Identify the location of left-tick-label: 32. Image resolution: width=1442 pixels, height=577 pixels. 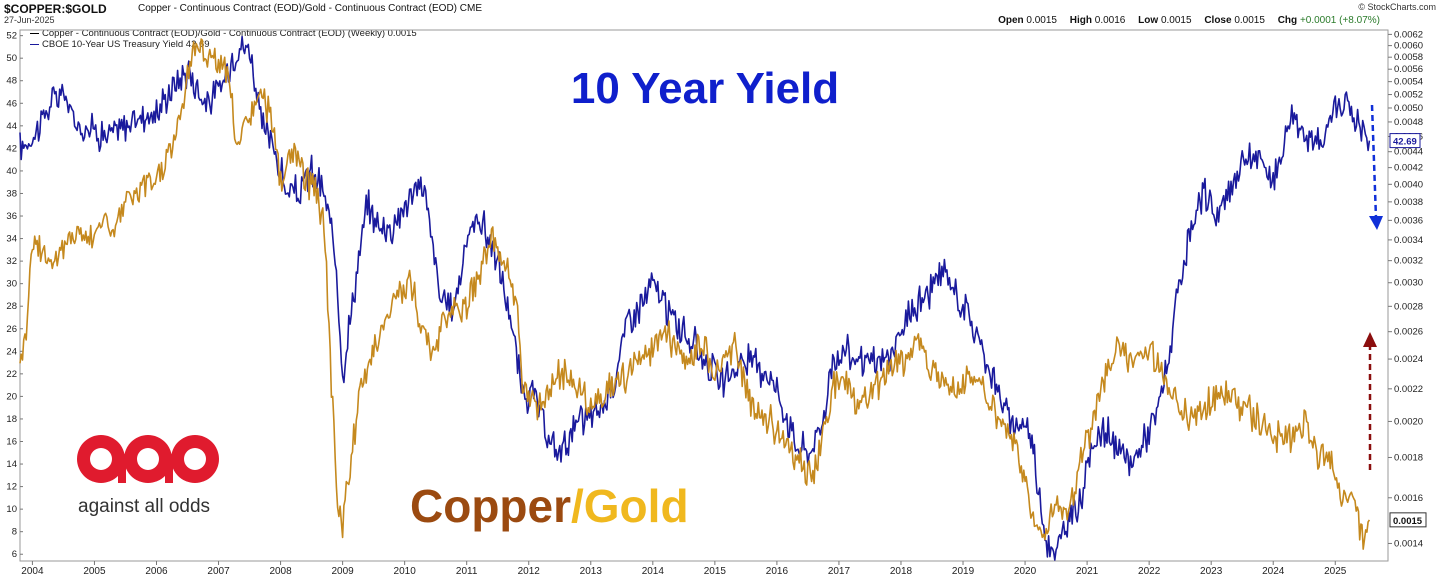
(11, 261).